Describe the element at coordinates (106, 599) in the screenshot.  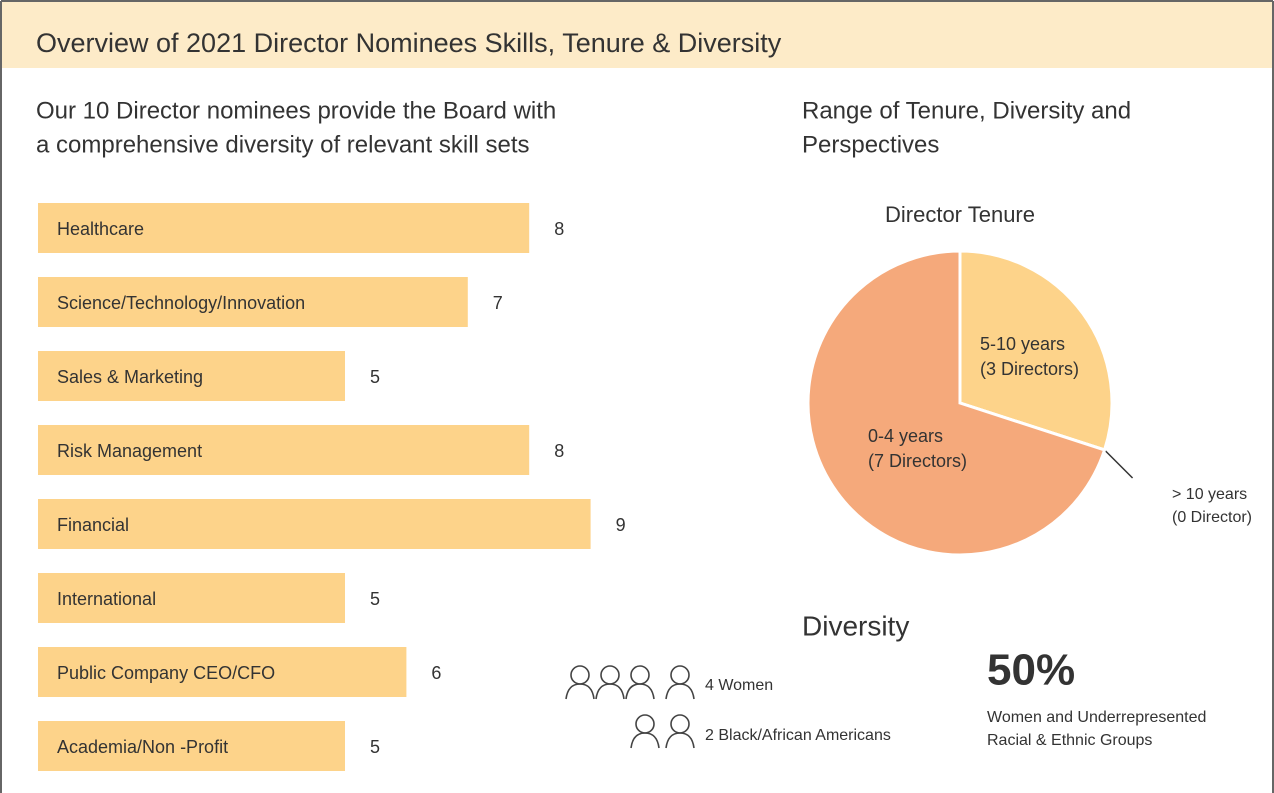
I see `bar-label: International` at that location.